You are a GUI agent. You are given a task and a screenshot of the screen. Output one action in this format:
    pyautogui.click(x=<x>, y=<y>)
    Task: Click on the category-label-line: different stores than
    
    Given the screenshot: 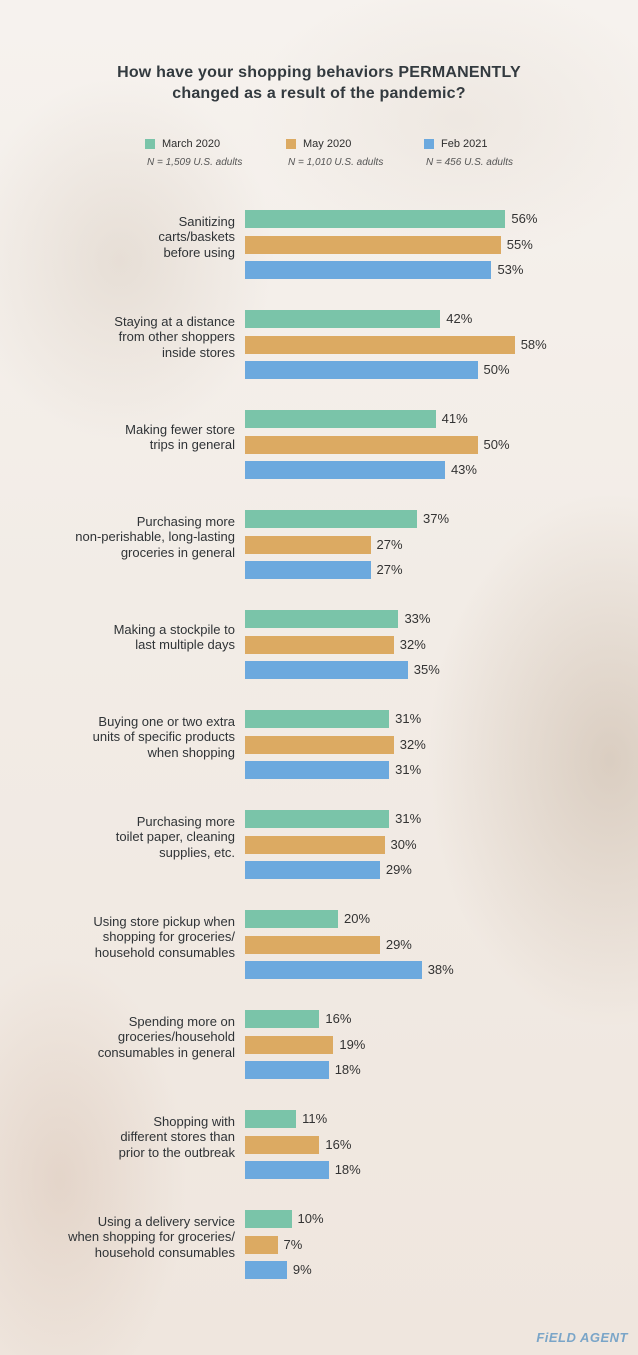 What is the action you would take?
    pyautogui.click(x=177, y=1137)
    